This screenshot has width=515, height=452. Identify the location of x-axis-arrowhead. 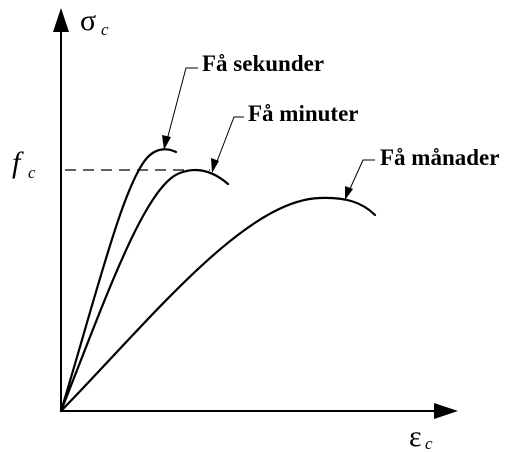
(446, 411).